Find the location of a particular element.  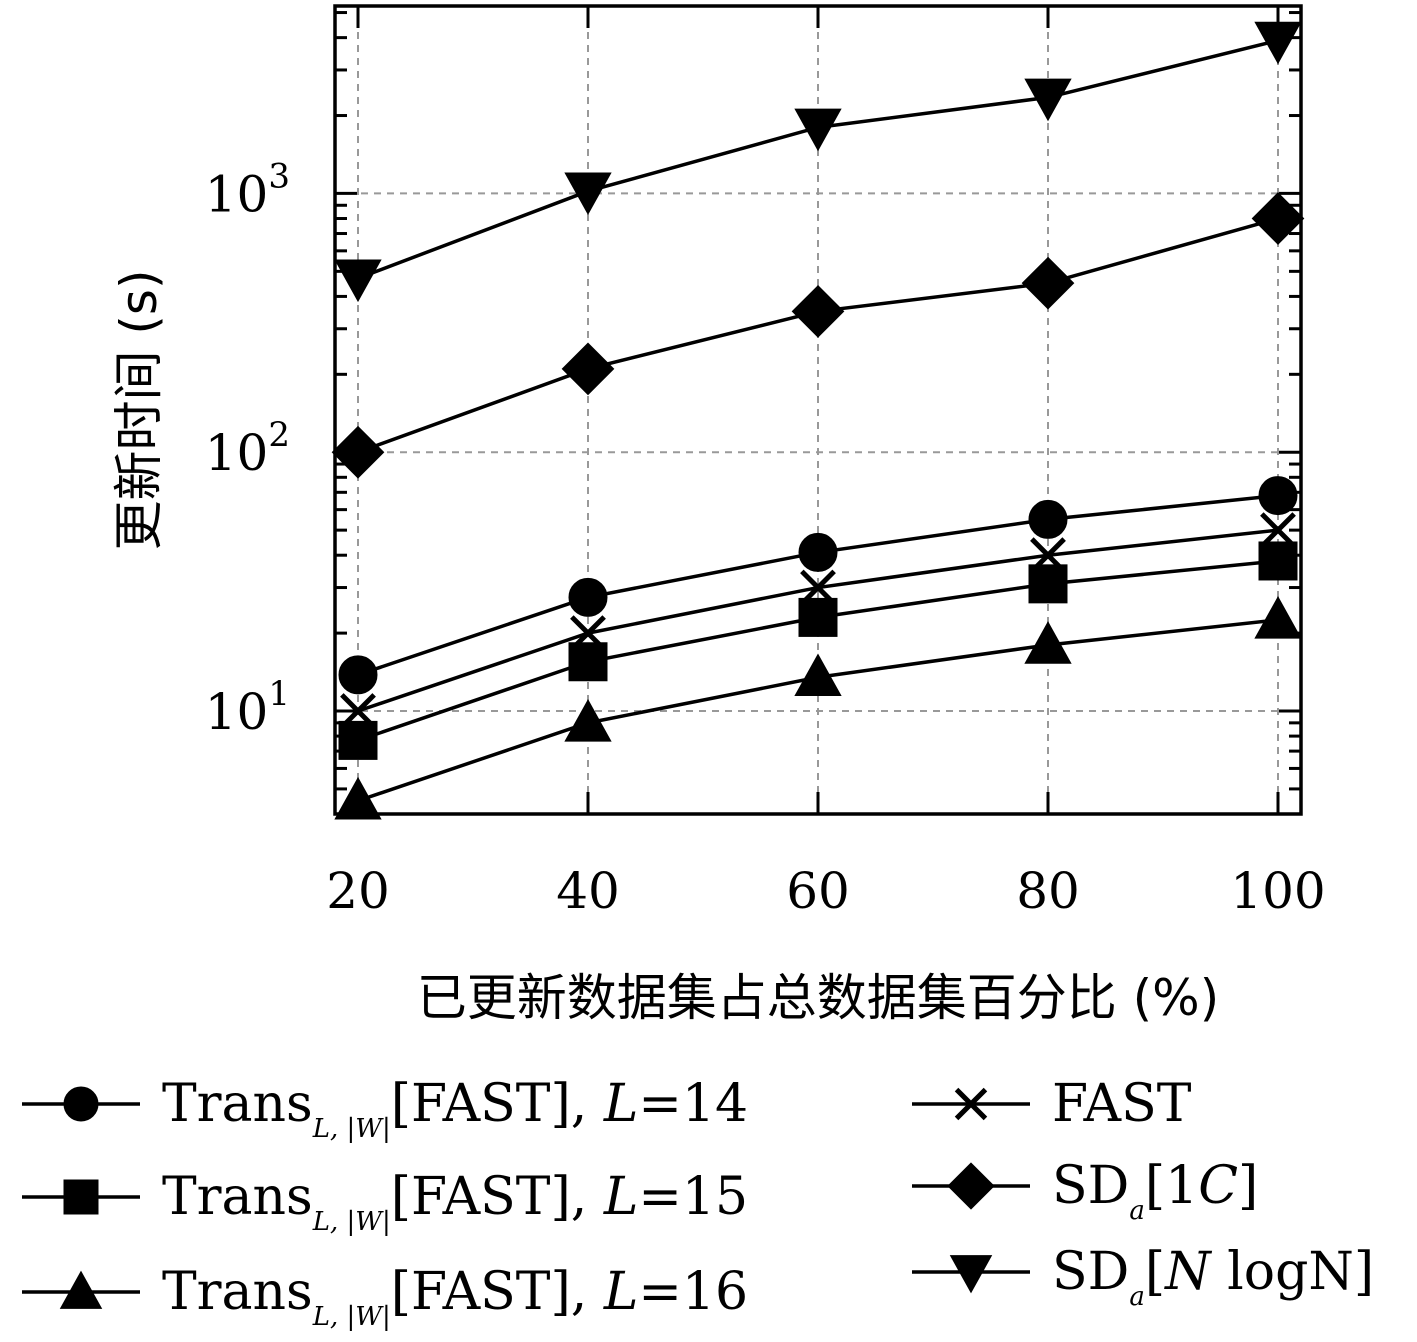

y-tick-label: 10² is located at coordinates (247, 448).